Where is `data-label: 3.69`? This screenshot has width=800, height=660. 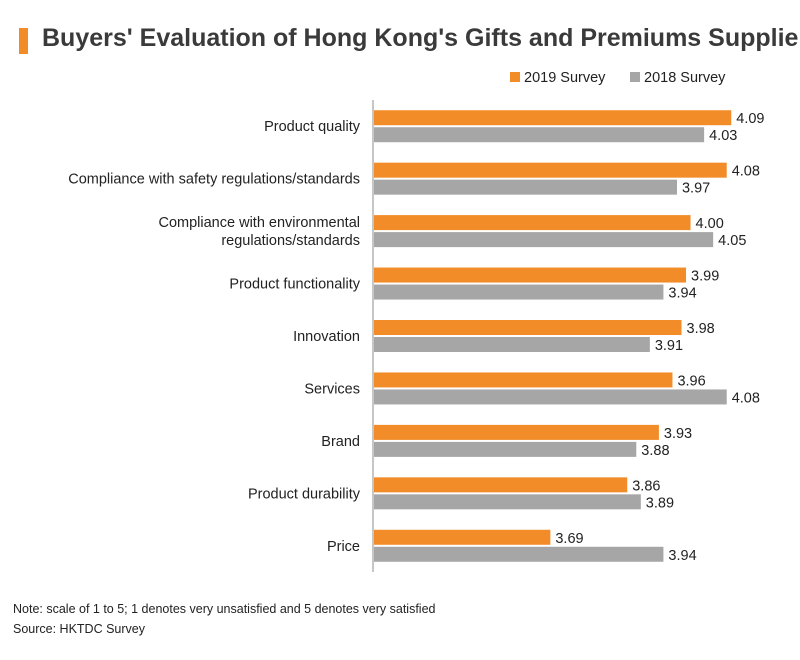
data-label: 3.69 is located at coordinates (569, 539).